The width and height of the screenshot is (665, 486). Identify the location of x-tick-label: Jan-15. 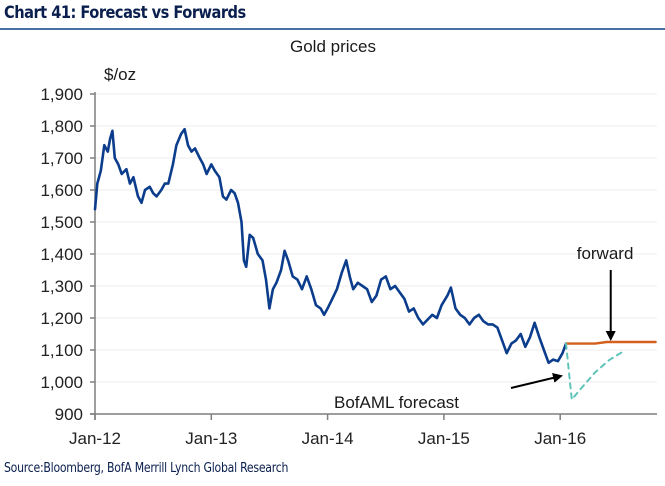
(444, 438).